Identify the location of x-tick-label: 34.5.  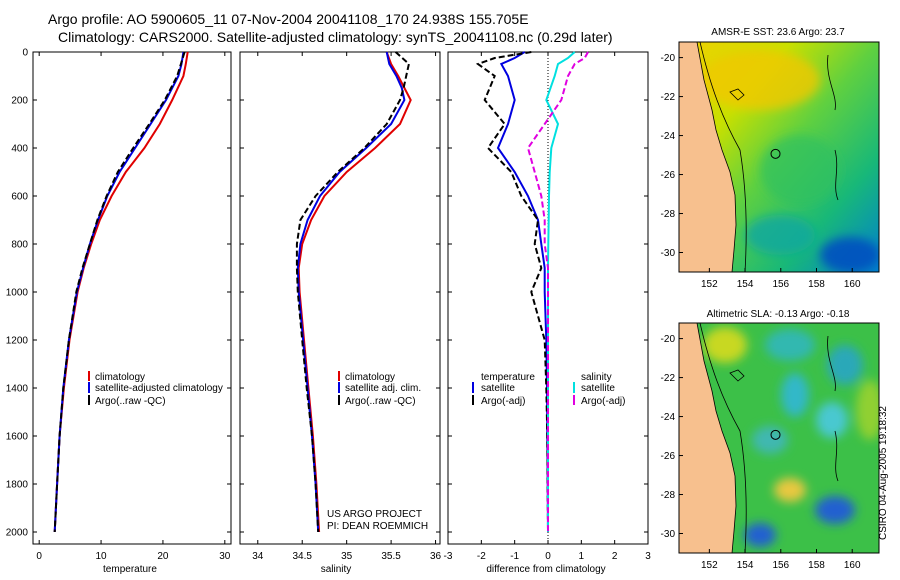
(302, 556).